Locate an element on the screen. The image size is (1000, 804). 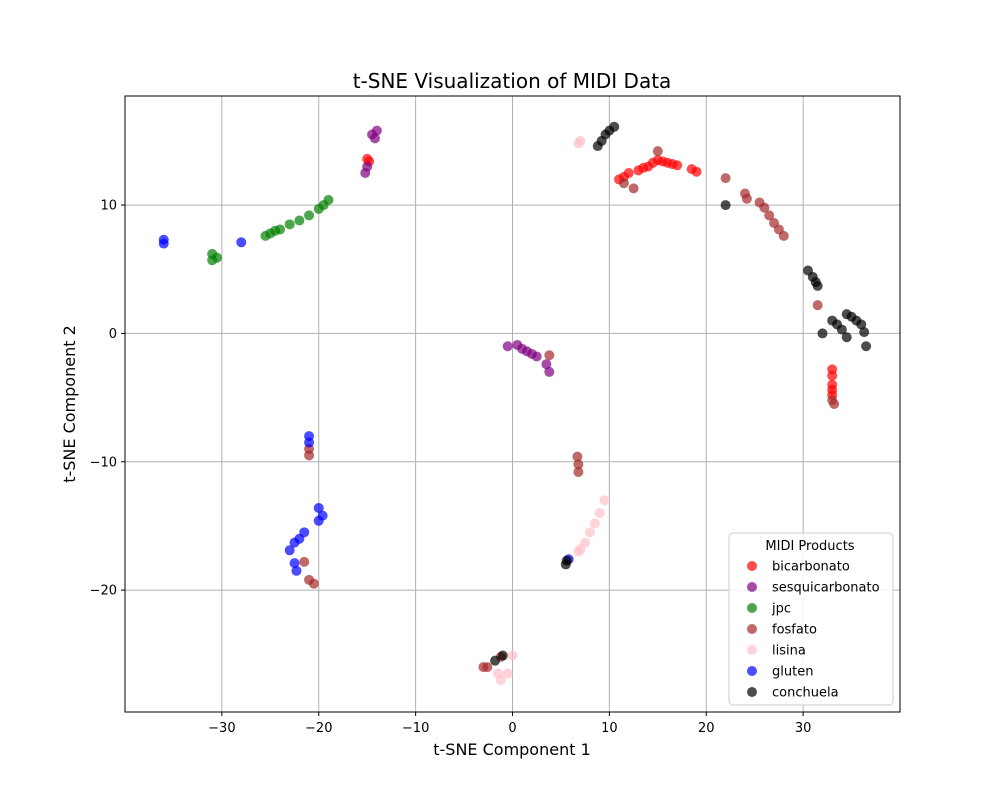
legend-marker-jpc is located at coordinates (752, 608).